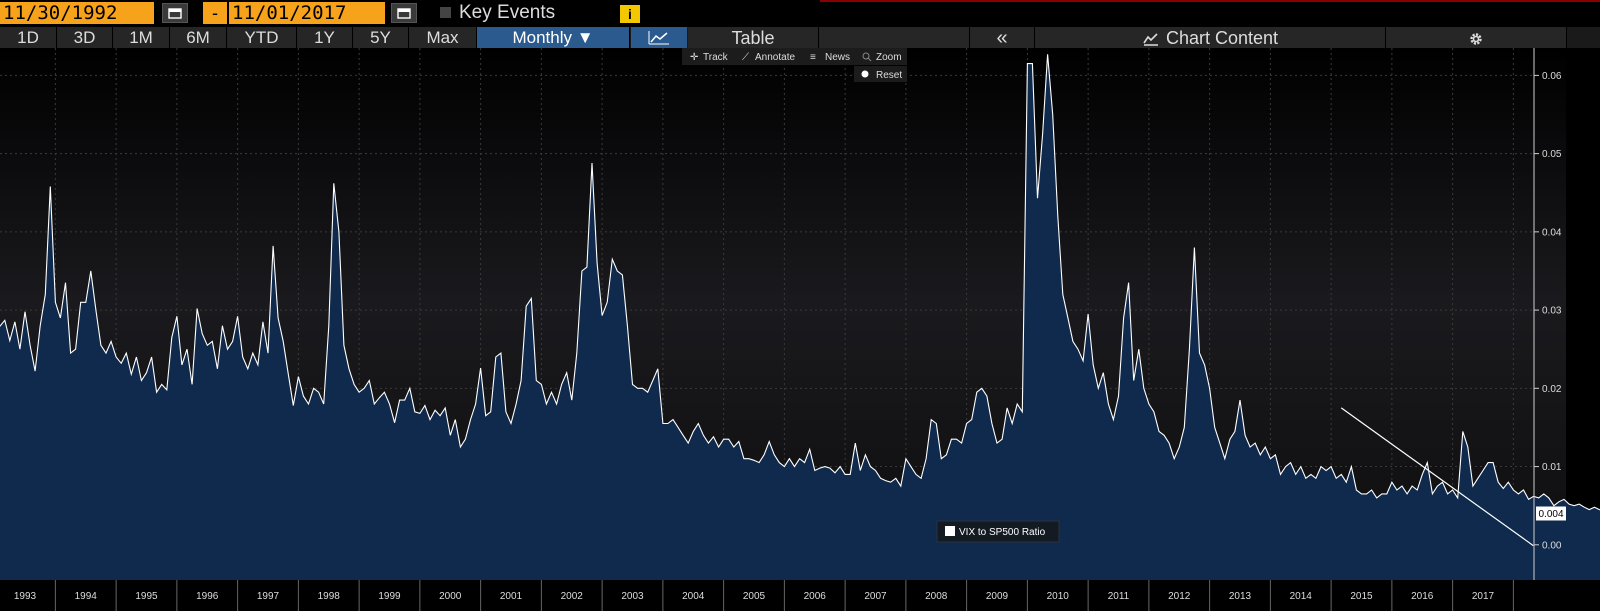 This screenshot has width=1600, height=611. I want to click on zoom-tool: Zoom, so click(882, 57).